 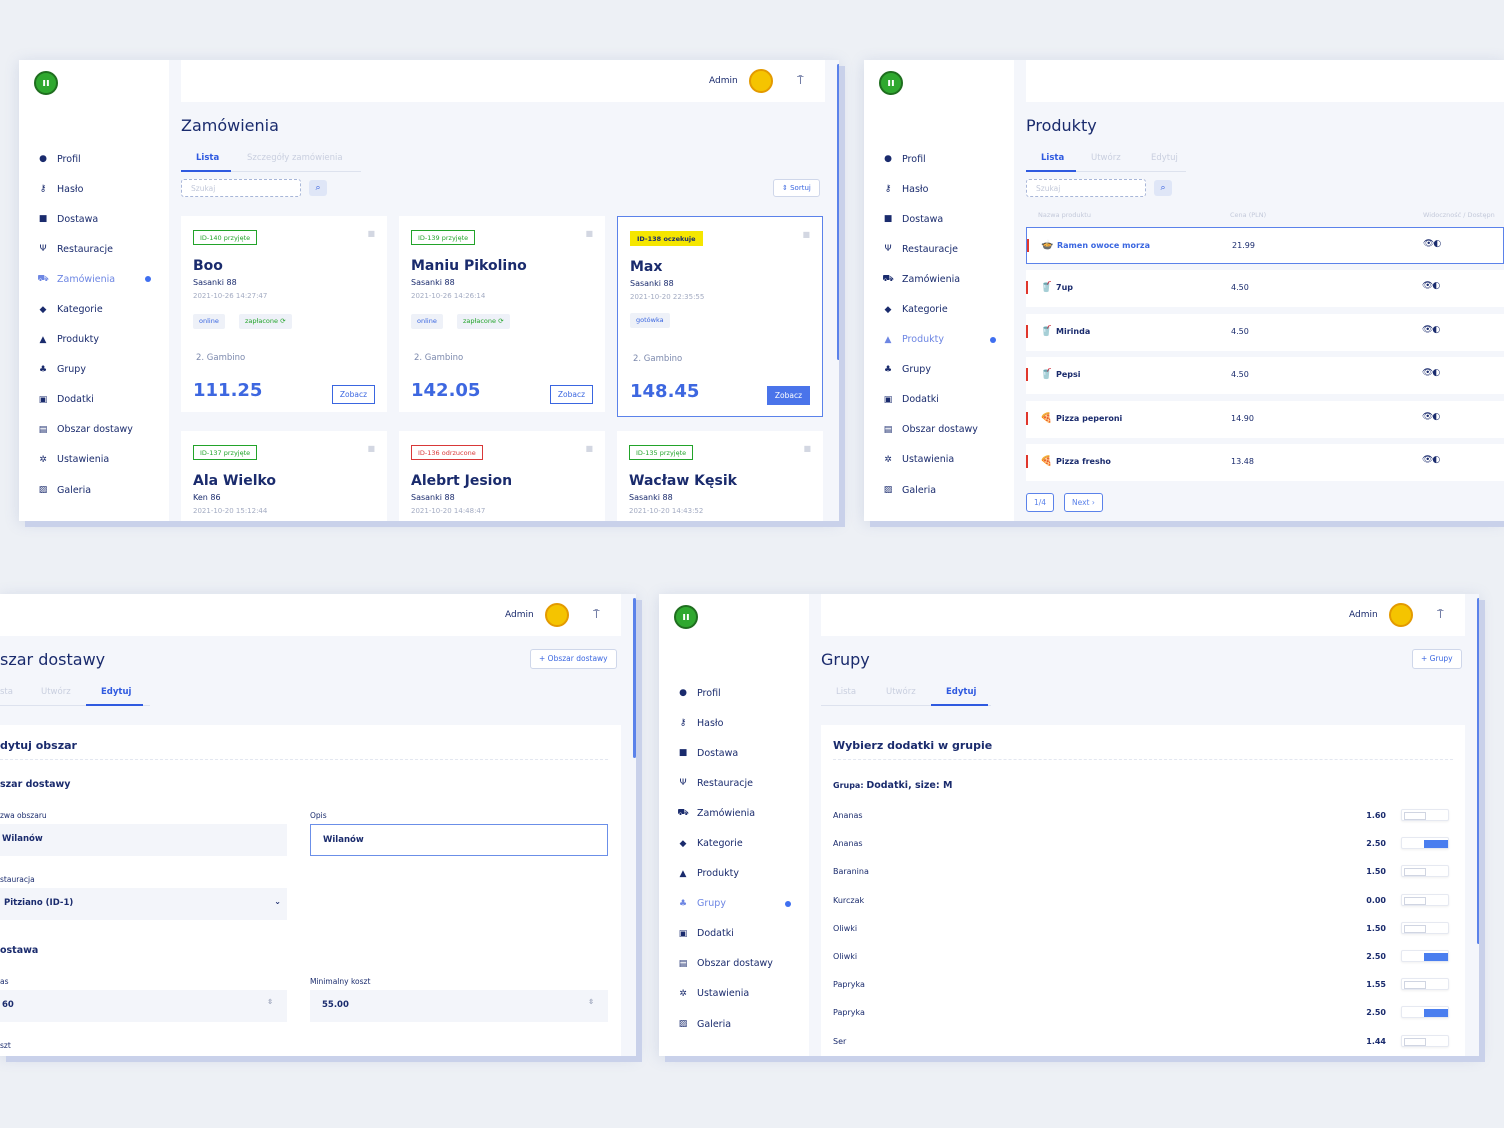 What do you see at coordinates (573, 659) in the screenshot?
I see `add-area-button: + Obszar dostawy` at bounding box center [573, 659].